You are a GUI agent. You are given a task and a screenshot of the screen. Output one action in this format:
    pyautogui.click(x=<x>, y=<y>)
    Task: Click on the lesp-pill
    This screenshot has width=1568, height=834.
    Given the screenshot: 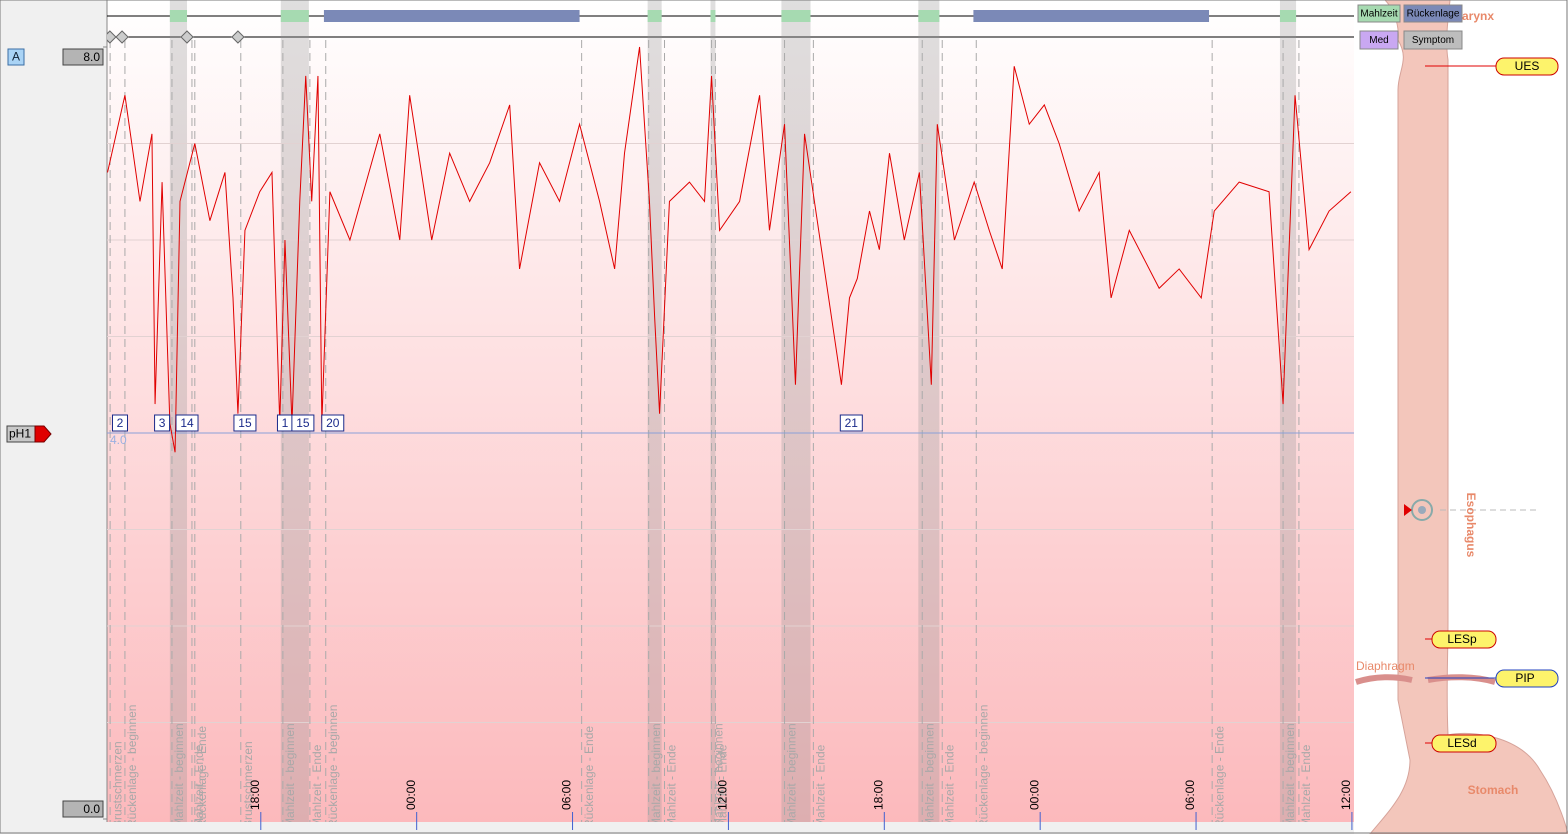 What is the action you would take?
    pyautogui.click(x=1464, y=639)
    